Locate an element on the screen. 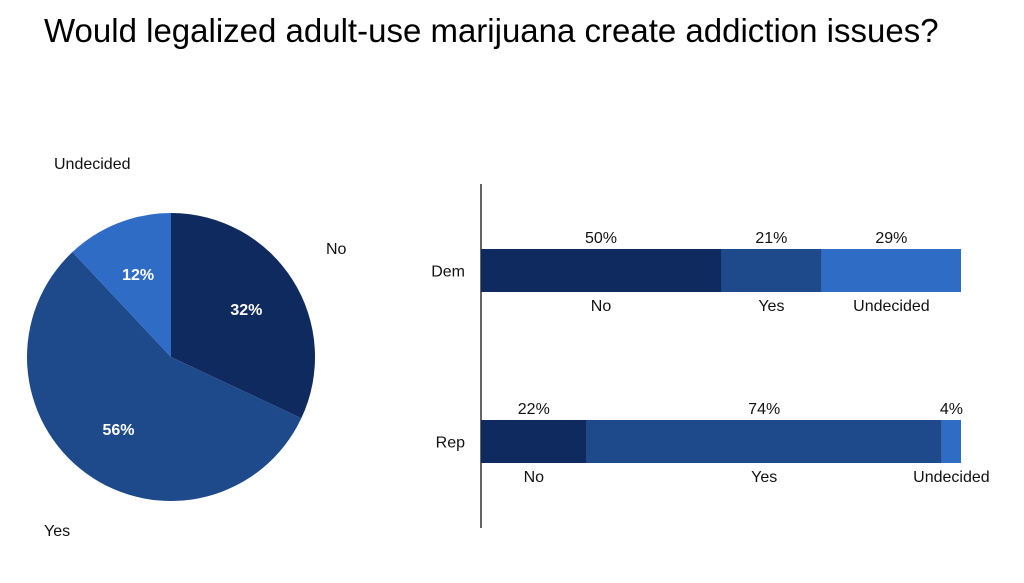 The image size is (1024, 583). bar-segment-rep-yes is located at coordinates (764, 441).